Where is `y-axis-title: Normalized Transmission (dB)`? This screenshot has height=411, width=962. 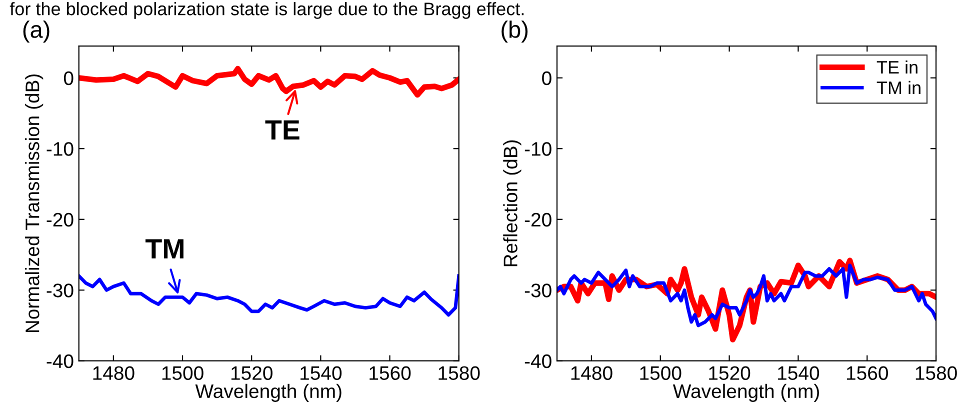
y-axis-title: Normalized Transmission (dB) is located at coordinates (34, 203).